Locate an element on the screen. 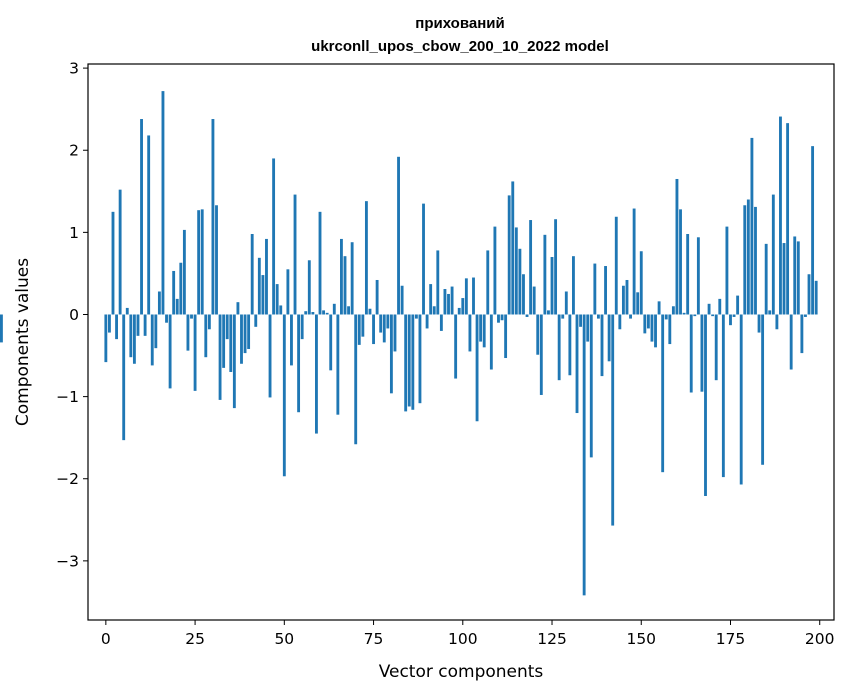  x-axis-label: Vector components is located at coordinates (461, 672).